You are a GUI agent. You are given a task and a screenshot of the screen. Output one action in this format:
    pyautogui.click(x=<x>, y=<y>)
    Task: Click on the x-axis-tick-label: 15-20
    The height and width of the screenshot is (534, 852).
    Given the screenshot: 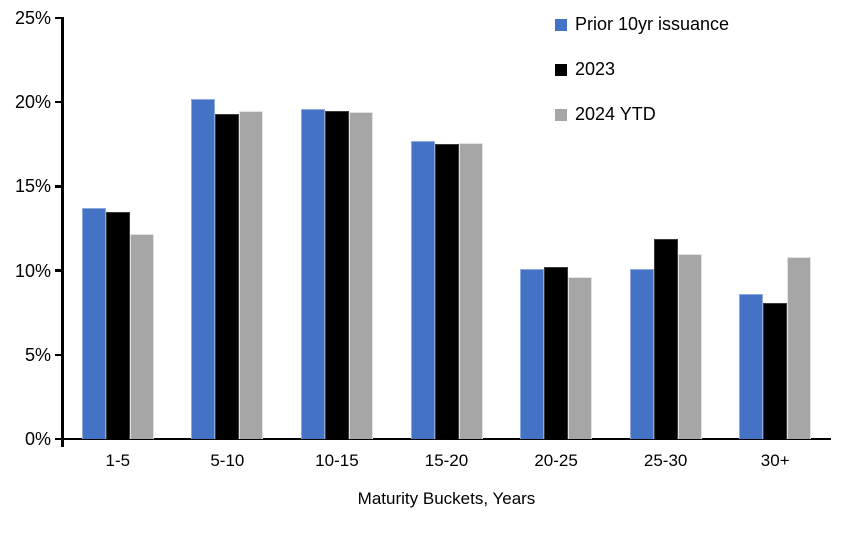 What is the action you would take?
    pyautogui.click(x=446, y=460)
    